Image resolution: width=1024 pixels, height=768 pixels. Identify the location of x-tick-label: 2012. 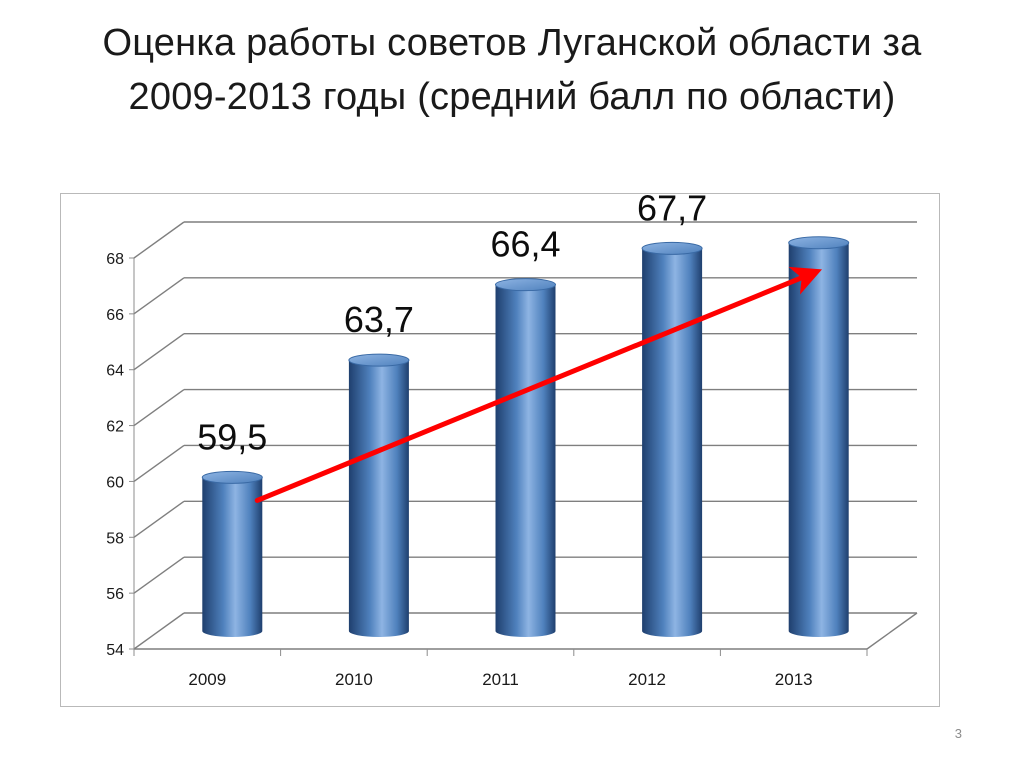
(647, 679).